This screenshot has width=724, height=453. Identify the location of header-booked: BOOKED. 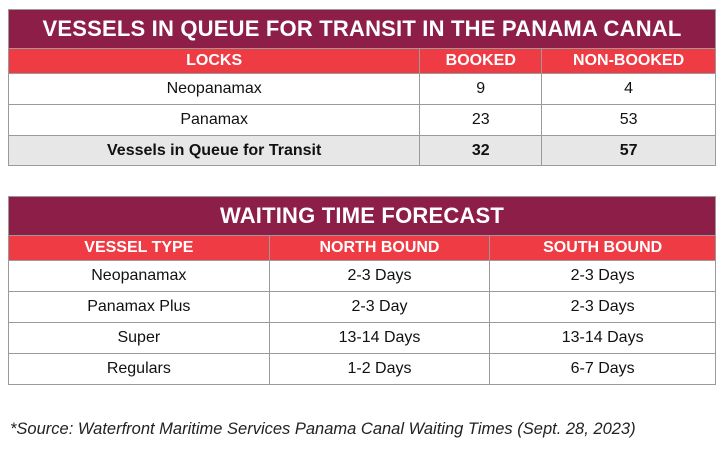
(481, 61).